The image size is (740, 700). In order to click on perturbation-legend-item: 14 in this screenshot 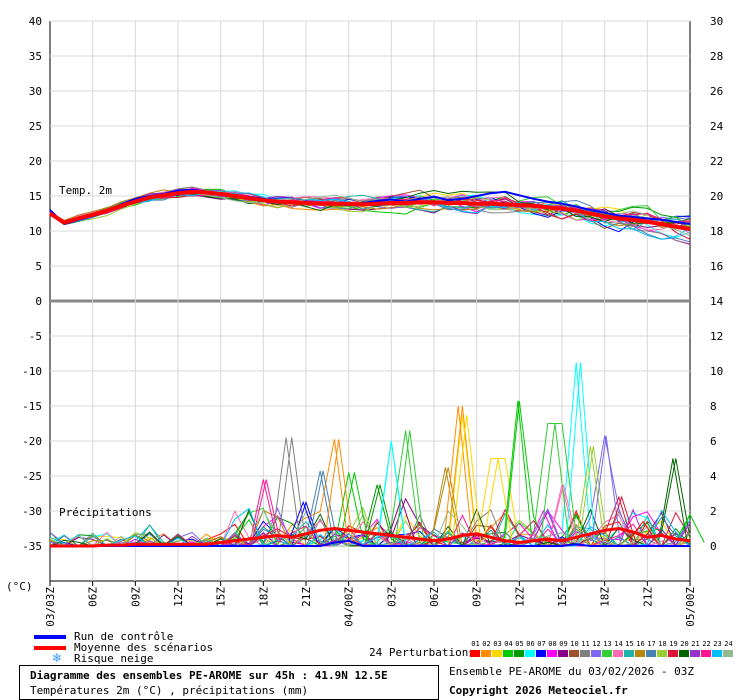, I will do `click(618, 649)`.